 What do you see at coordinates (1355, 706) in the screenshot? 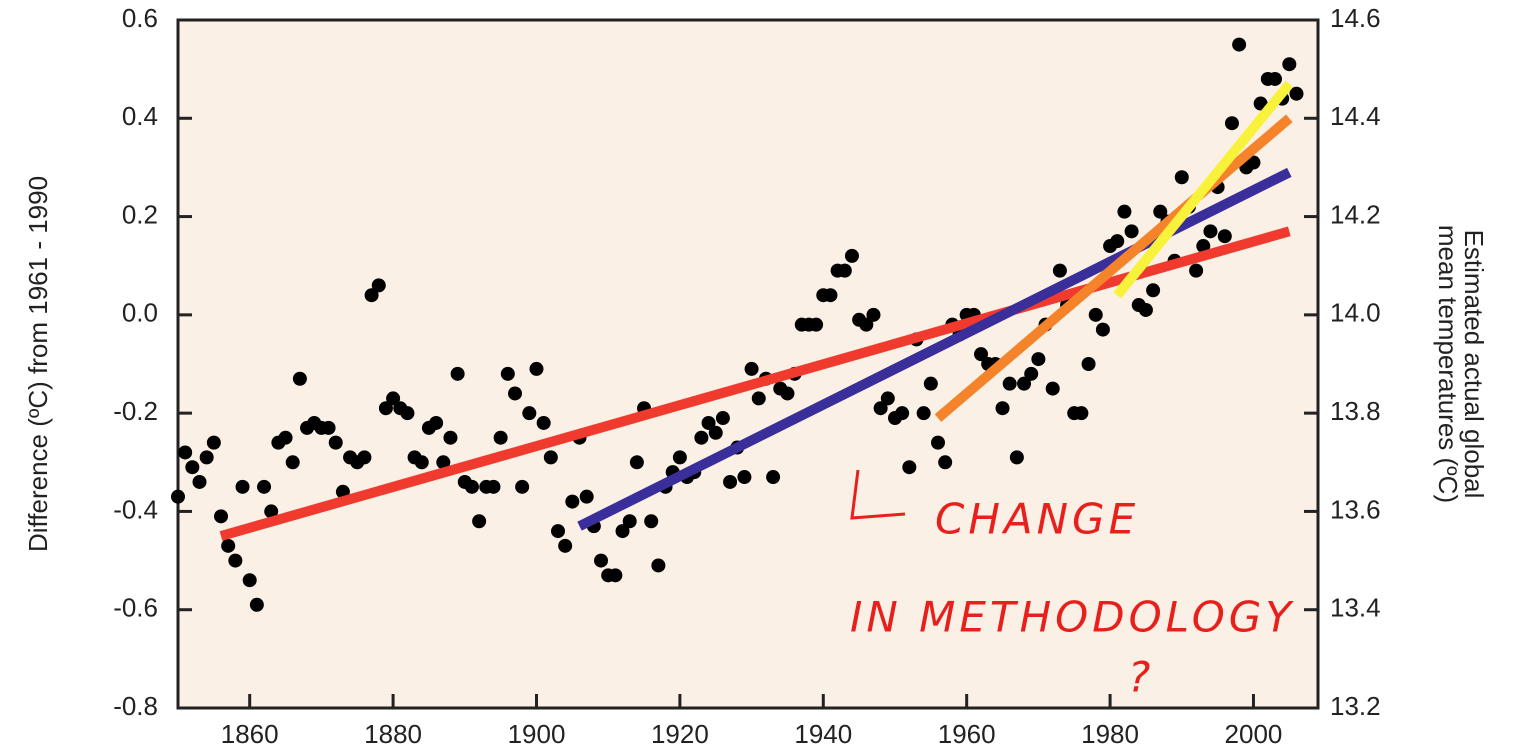
I see `y2-tick-label: 13.2` at bounding box center [1355, 706].